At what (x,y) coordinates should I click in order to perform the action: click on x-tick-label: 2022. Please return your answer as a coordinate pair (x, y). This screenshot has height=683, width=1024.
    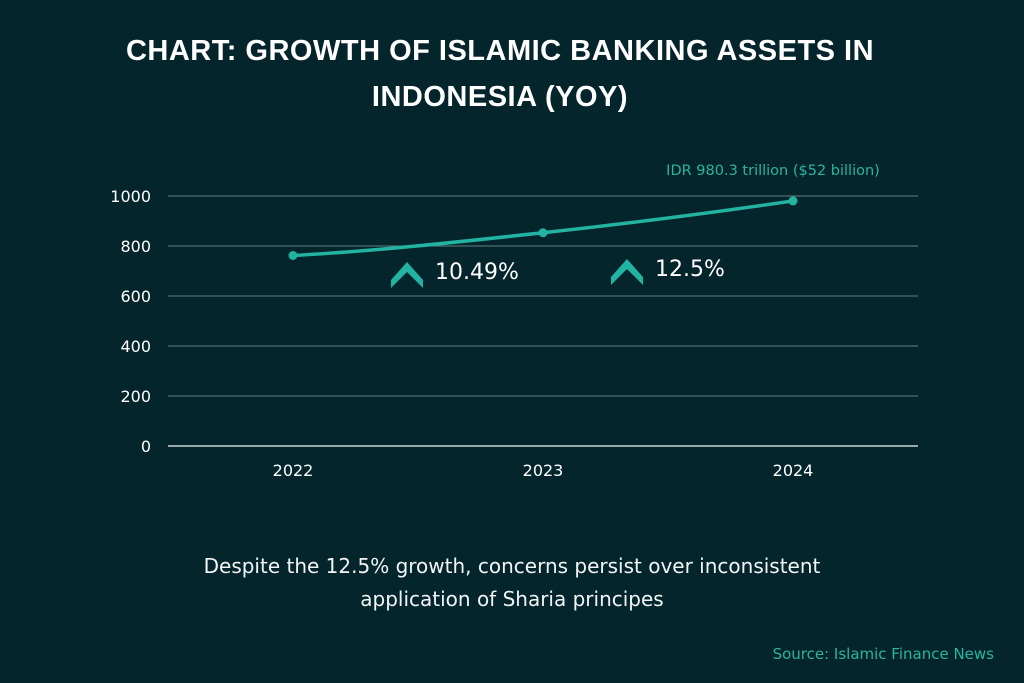
    Looking at the image, I should click on (293, 470).